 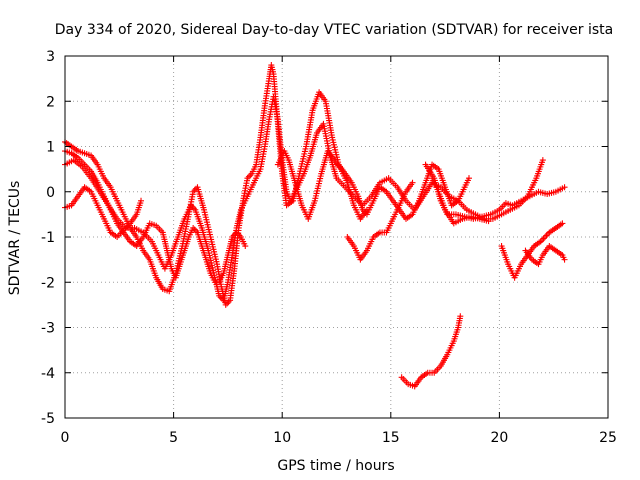 What do you see at coordinates (48, 238) in the screenshot?
I see `y-tick-label: -1` at bounding box center [48, 238].